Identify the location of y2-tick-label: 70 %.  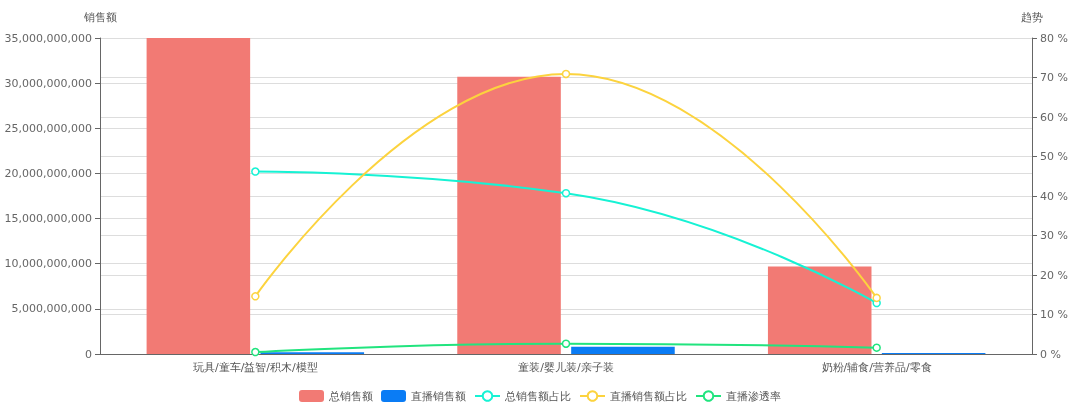
(1054, 77).